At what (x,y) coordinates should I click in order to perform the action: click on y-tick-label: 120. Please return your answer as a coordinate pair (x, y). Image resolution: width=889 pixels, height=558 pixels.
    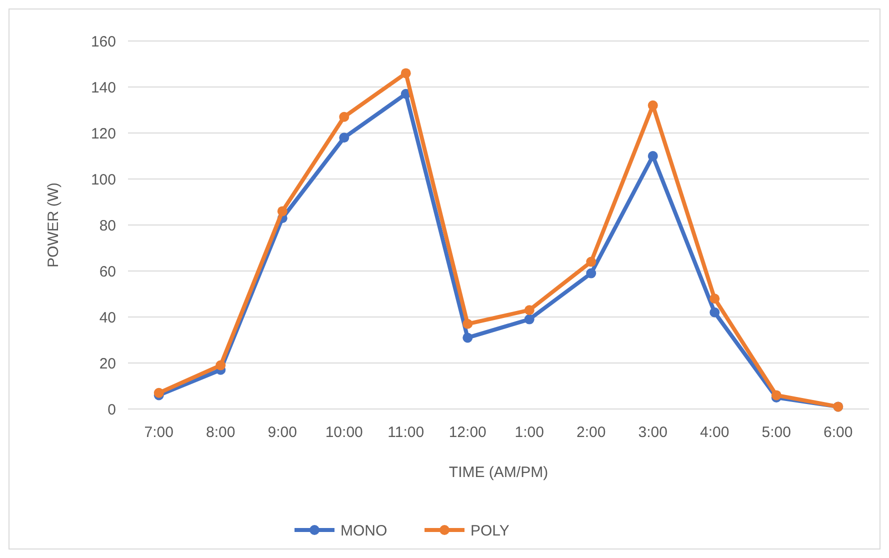
    Looking at the image, I should click on (103, 133).